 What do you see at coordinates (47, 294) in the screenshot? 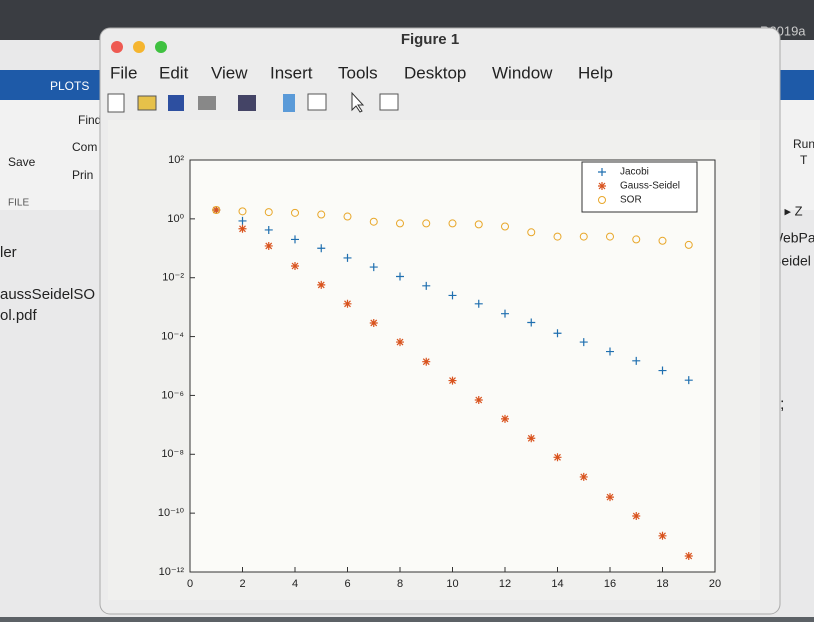
I see `background-text: aussSeidelSO` at bounding box center [47, 294].